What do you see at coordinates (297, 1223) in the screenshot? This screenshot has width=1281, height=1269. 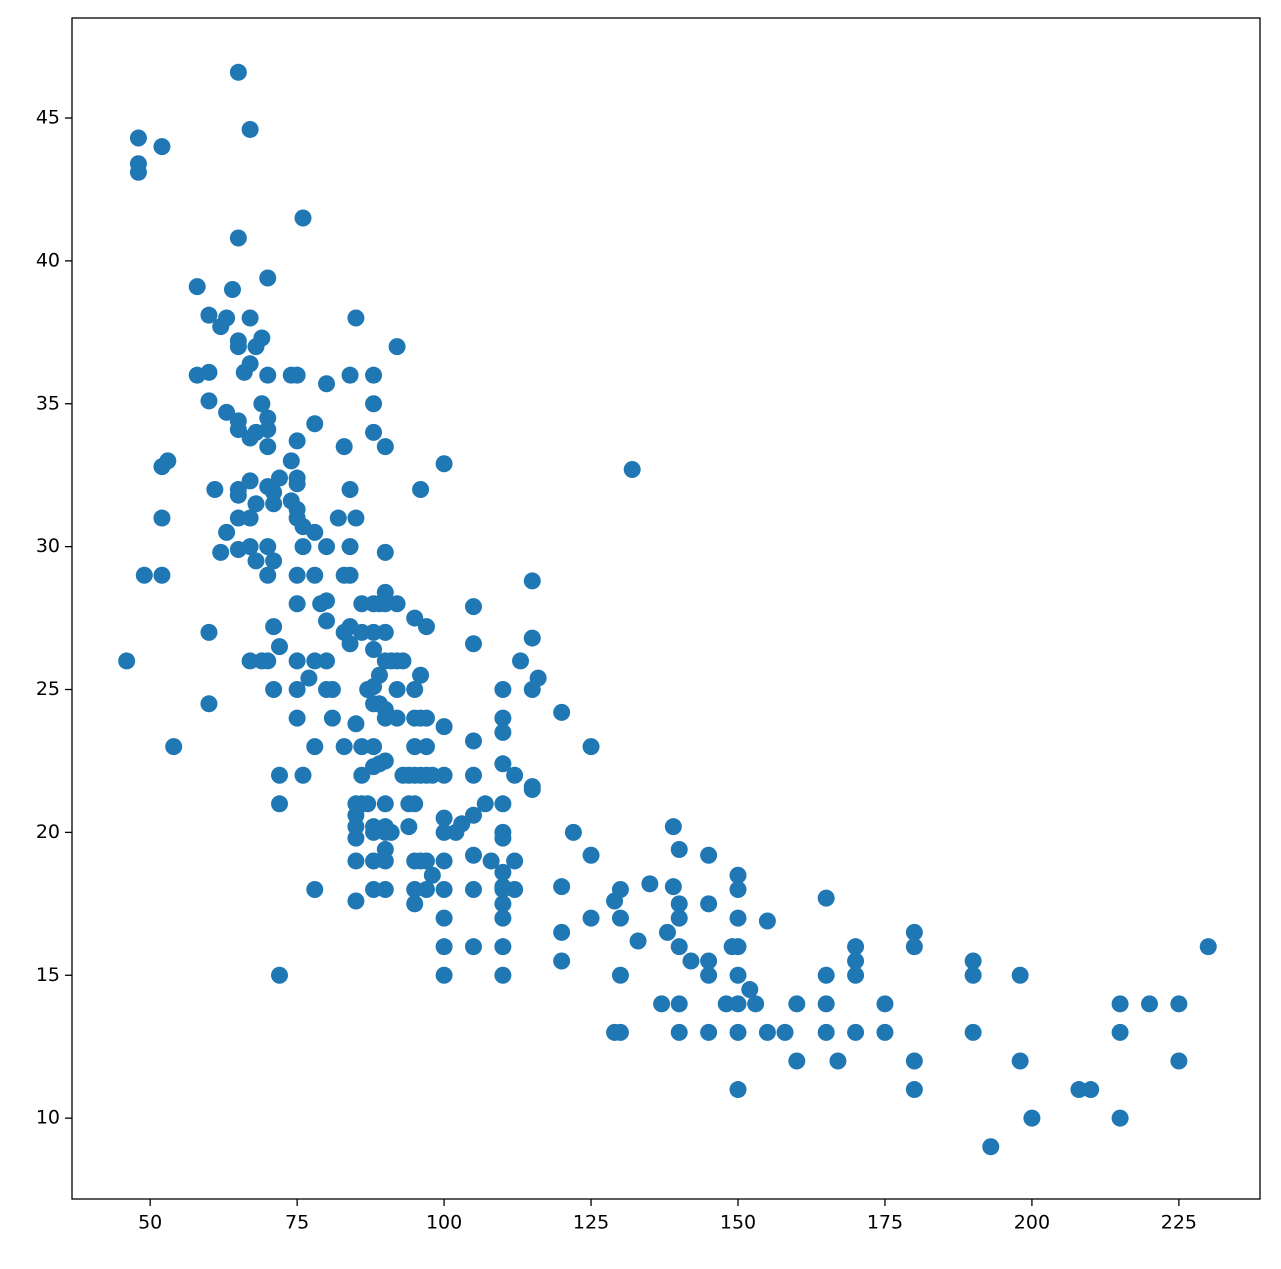 I see `x-tick-label: 75` at bounding box center [297, 1223].